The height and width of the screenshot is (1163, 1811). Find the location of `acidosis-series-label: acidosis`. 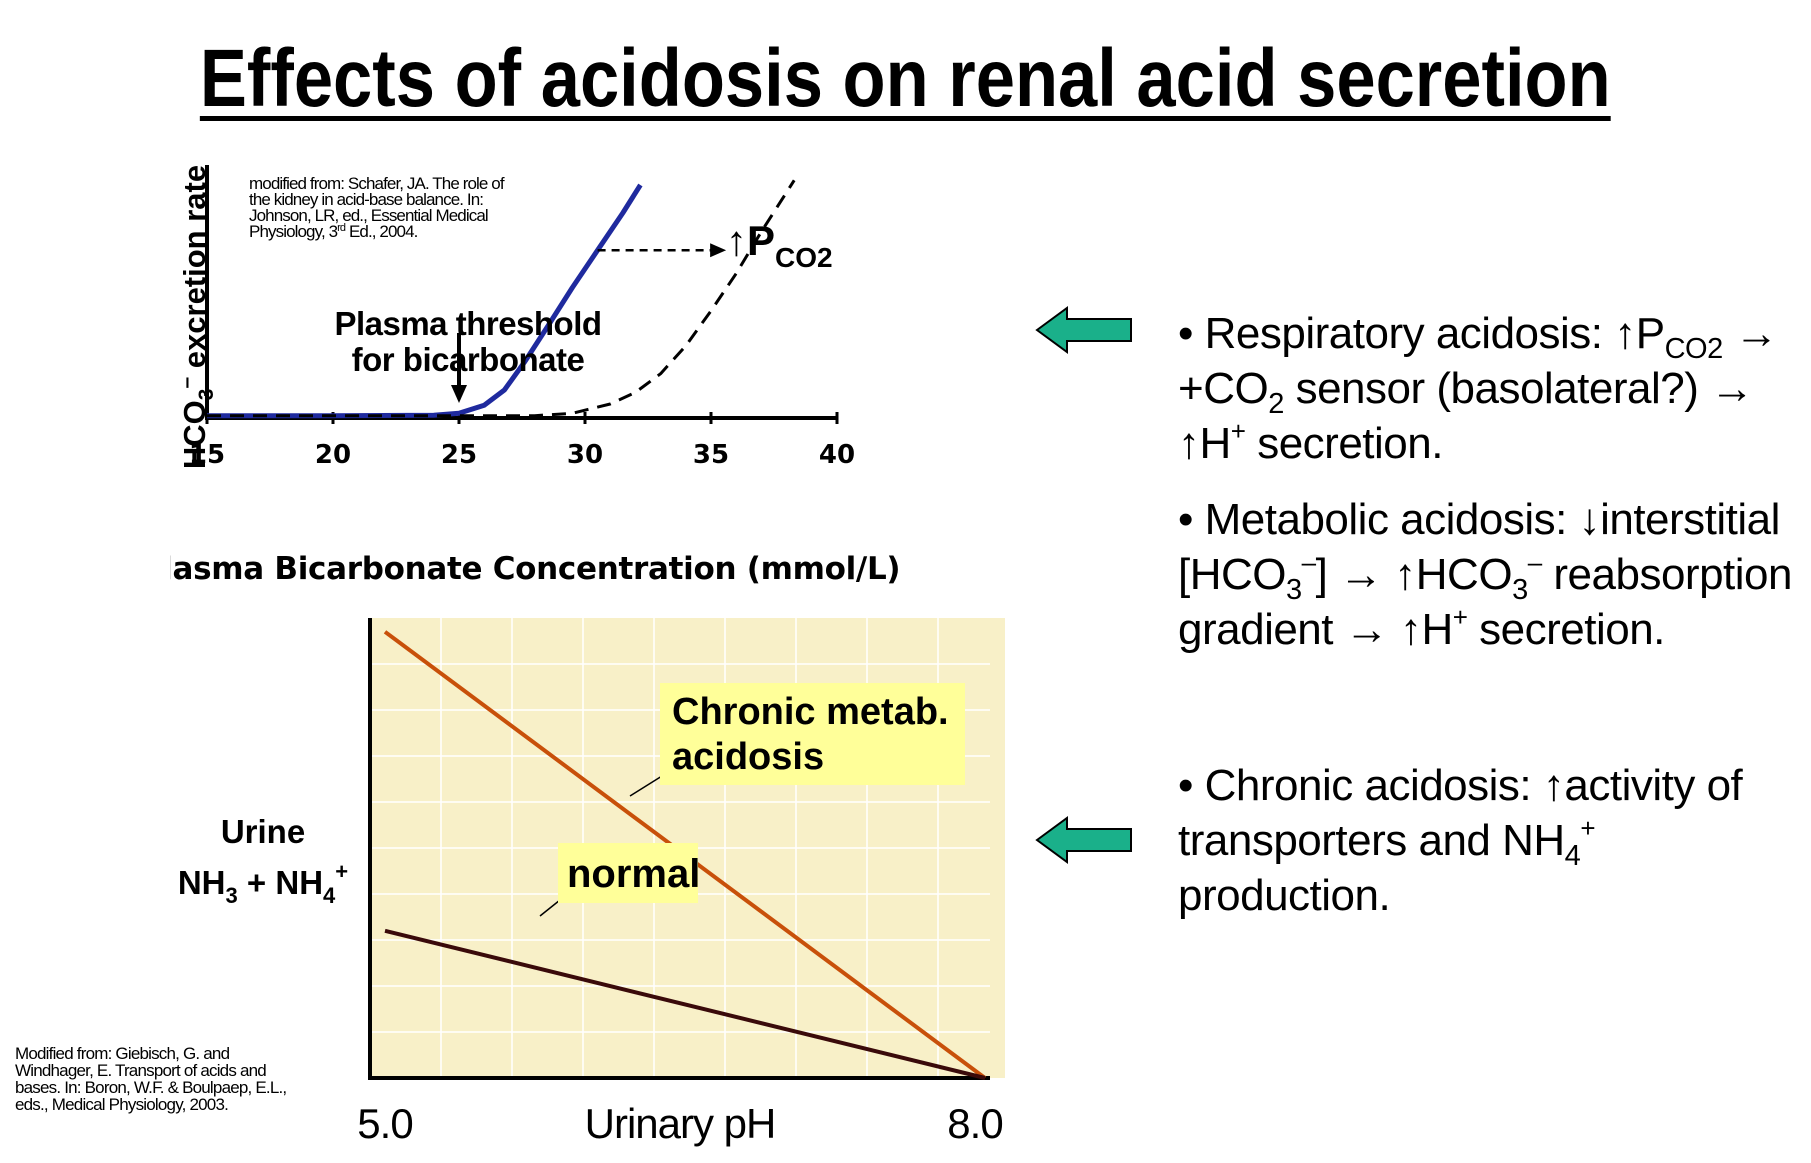

acidosis-series-label: acidosis is located at coordinates (748, 757).